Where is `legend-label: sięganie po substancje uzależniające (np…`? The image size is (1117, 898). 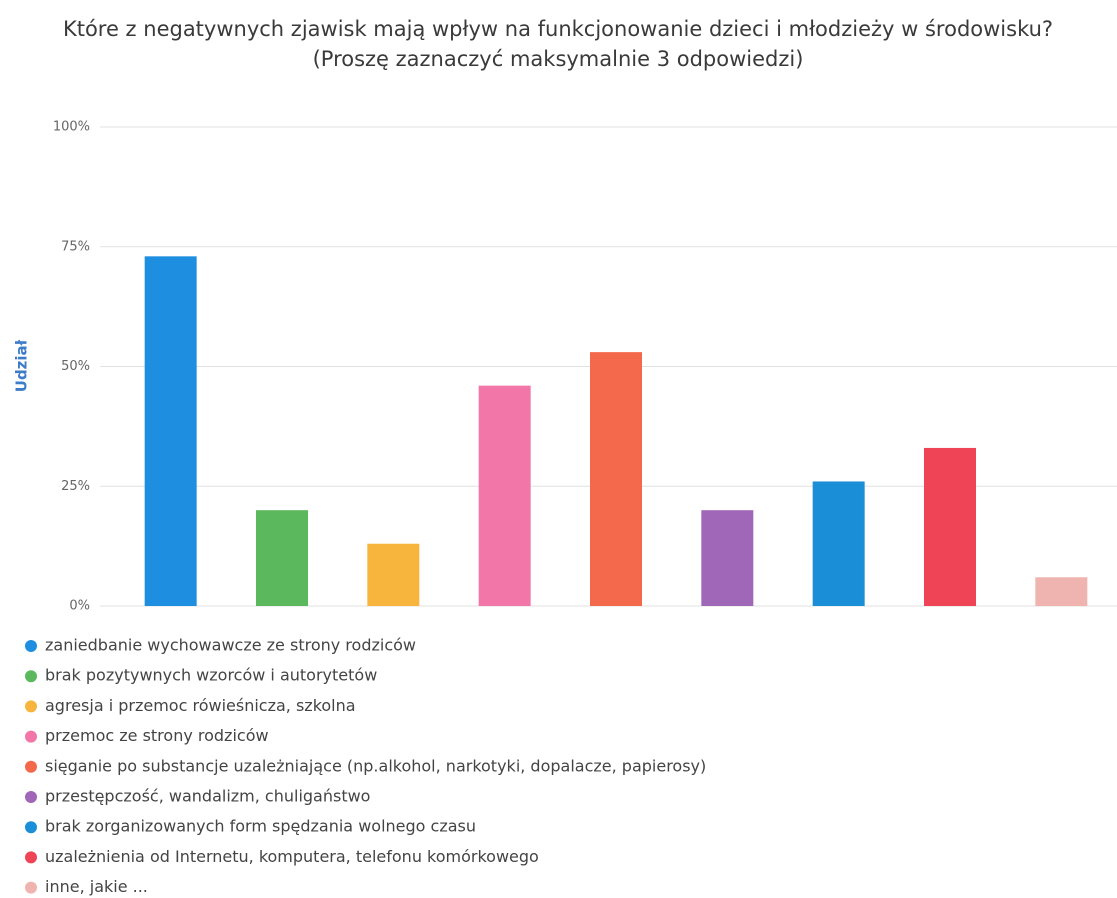 legend-label: sięganie po substancje uzależniające (np… is located at coordinates (375, 765).